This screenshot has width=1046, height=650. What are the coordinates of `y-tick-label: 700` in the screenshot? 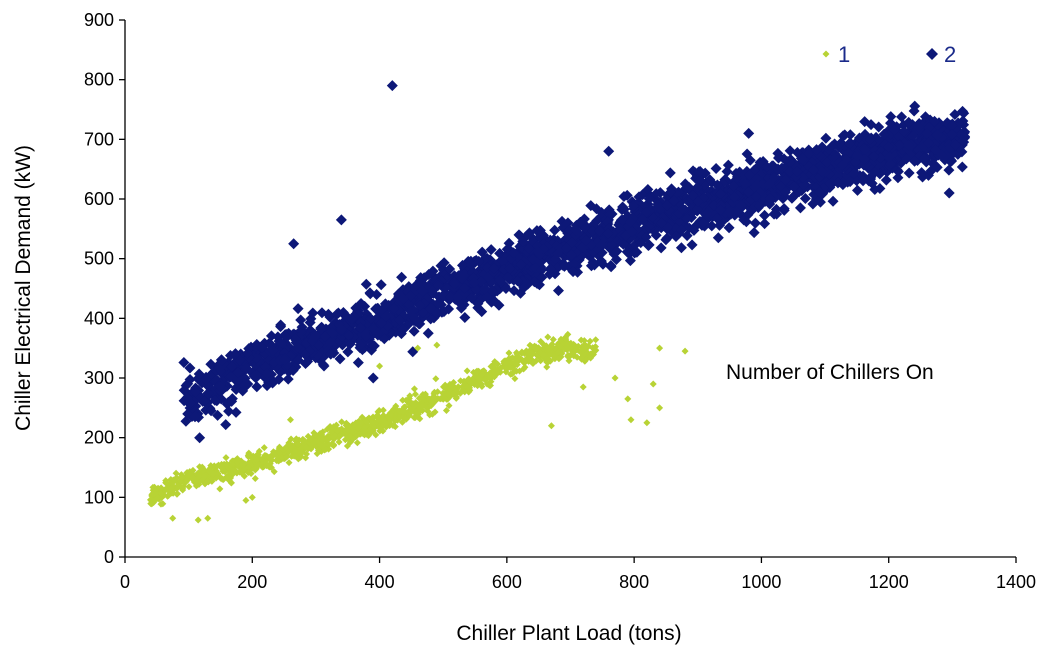 It's located at (99, 139).